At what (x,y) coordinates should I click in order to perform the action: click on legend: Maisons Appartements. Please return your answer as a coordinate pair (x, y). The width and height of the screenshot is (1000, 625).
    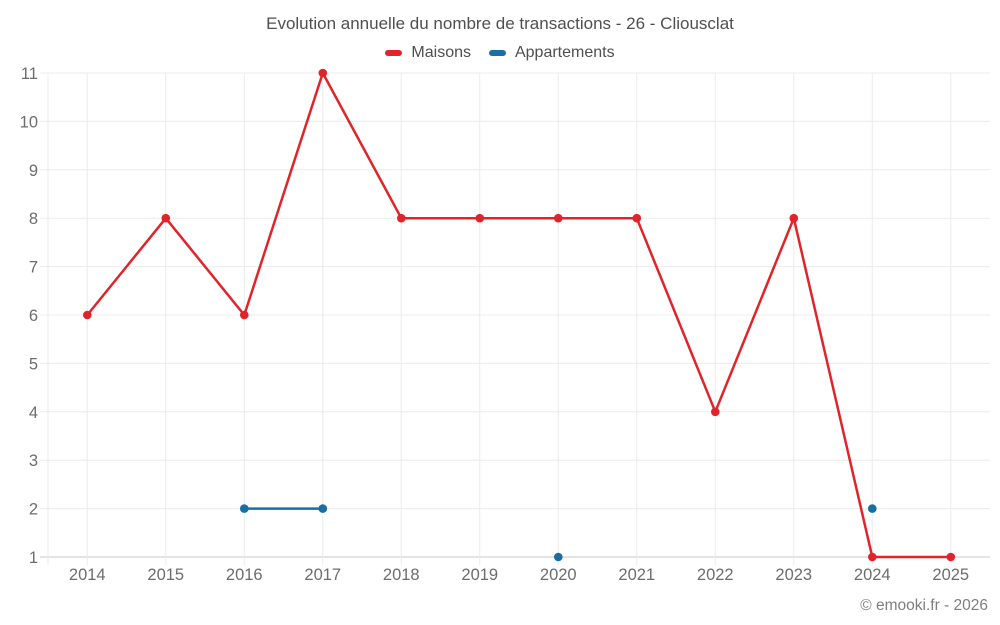
    Looking at the image, I should click on (500, 53).